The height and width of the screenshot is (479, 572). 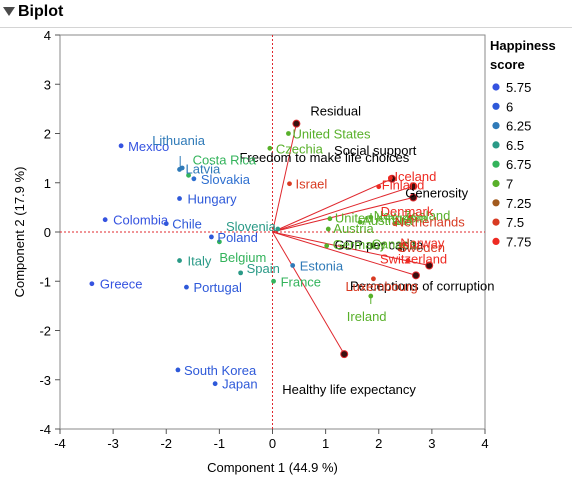 I want to click on data-point-label: Slovenia, so click(x=251, y=226).